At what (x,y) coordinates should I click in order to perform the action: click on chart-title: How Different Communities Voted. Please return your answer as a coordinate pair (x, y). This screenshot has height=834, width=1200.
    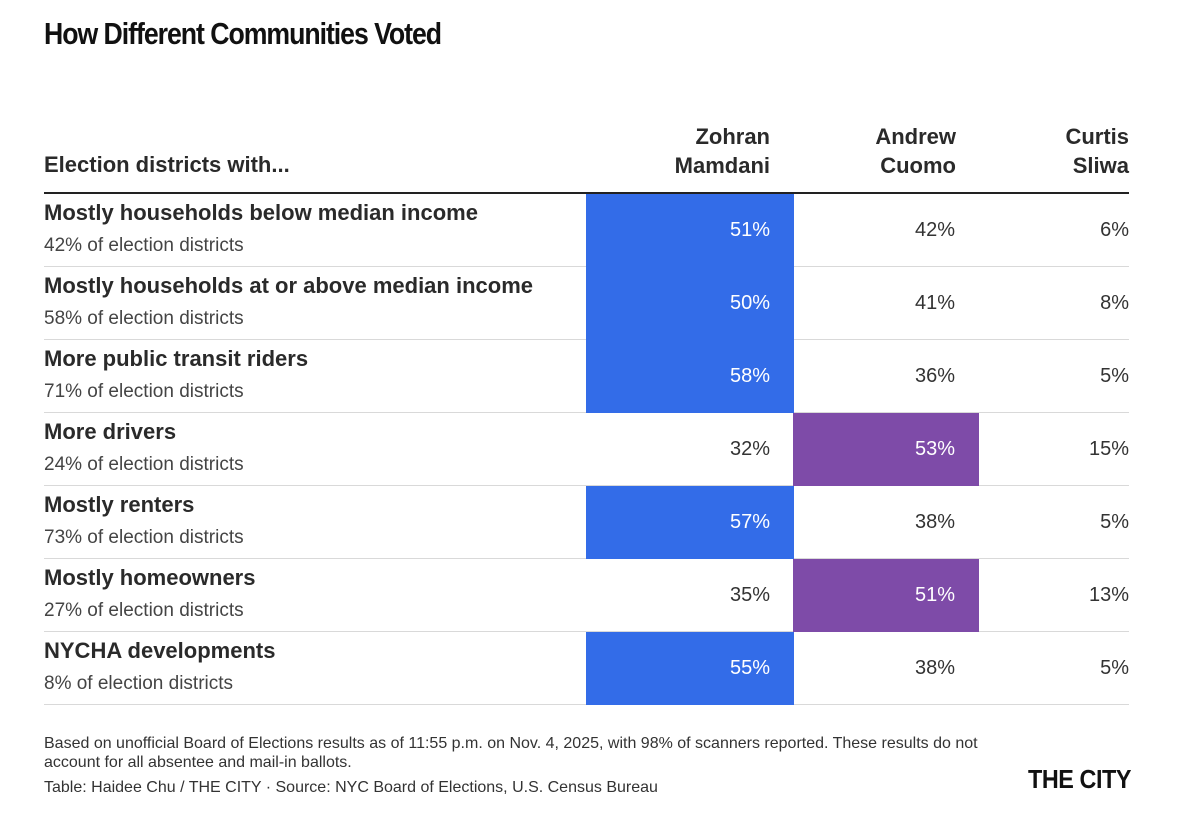
    Looking at the image, I should click on (243, 33).